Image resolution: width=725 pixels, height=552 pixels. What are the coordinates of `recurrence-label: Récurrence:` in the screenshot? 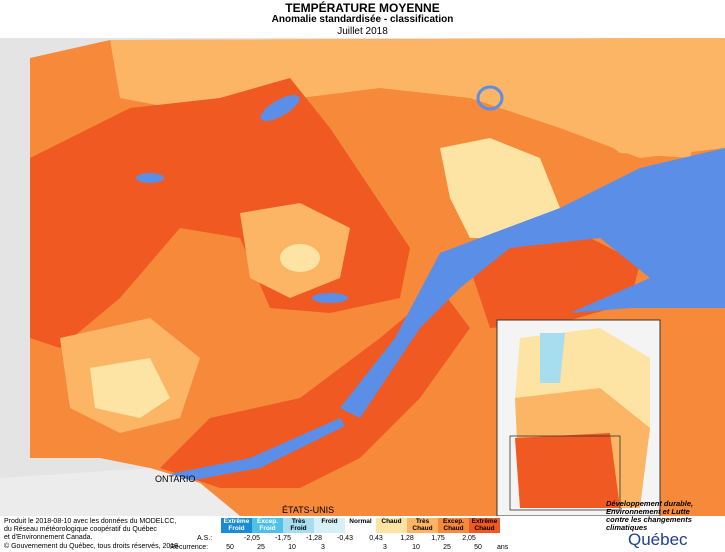 It's located at (189, 547).